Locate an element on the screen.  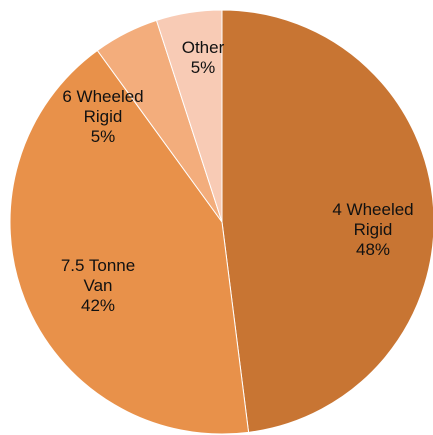
value-label: 42% is located at coordinates (98, 305).